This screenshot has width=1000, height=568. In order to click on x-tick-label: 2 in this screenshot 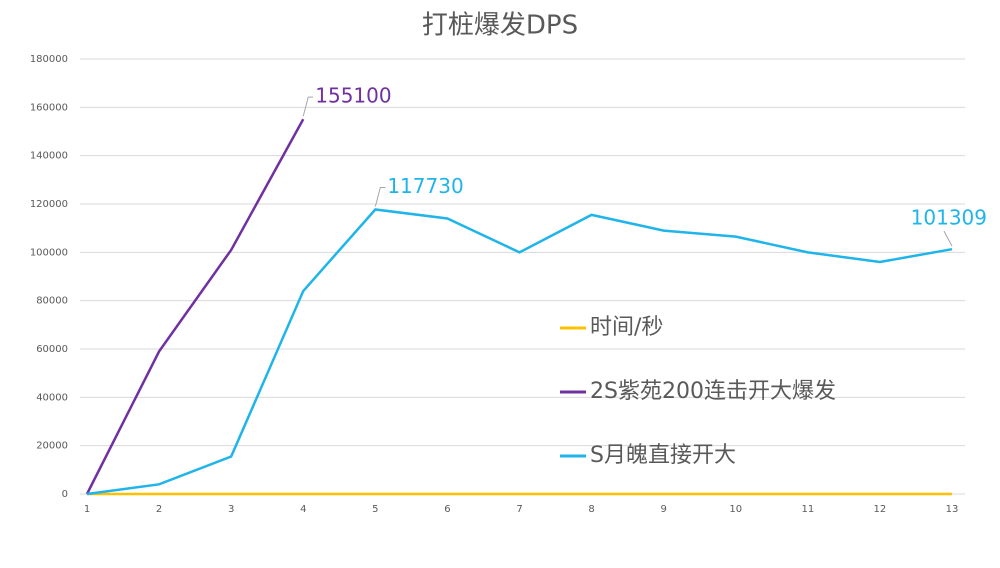, I will do `click(159, 509)`.